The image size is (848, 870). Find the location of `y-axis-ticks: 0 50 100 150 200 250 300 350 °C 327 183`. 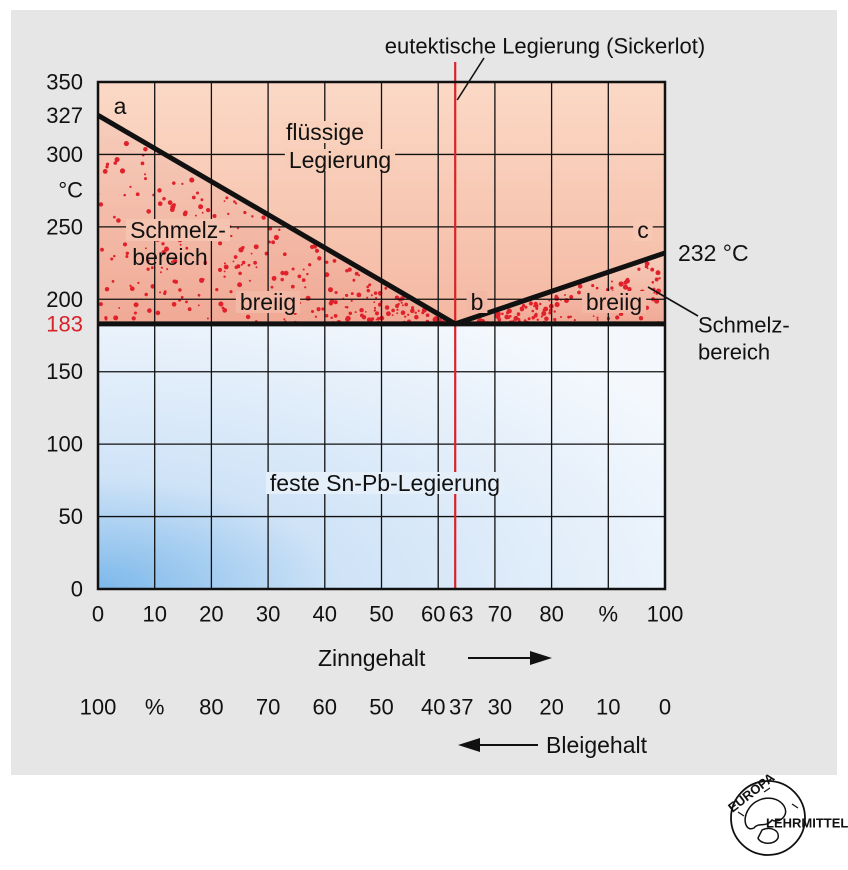

y-axis-ticks: 0 50 100 150 200 250 300 350 °C 327 183 is located at coordinates (64, 336).